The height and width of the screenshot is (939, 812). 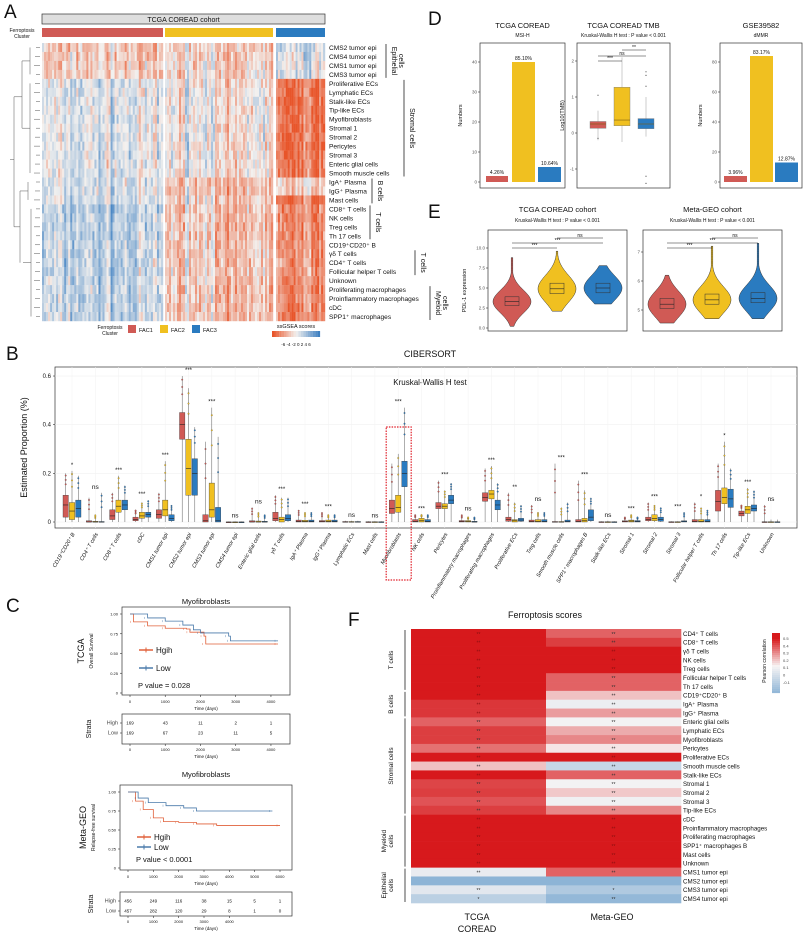 What do you see at coordinates (557, 280) in the screenshot?
I see `violin-frame-E1` at bounding box center [557, 280].